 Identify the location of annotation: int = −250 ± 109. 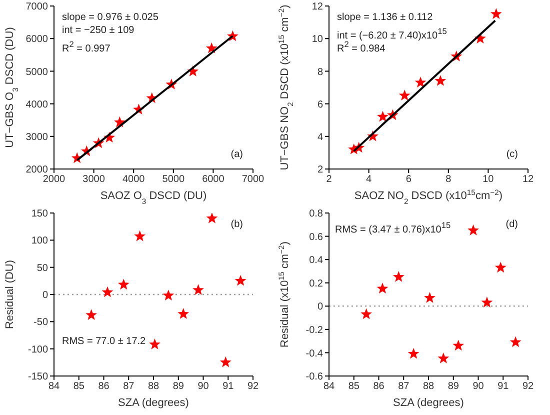
(98, 31).